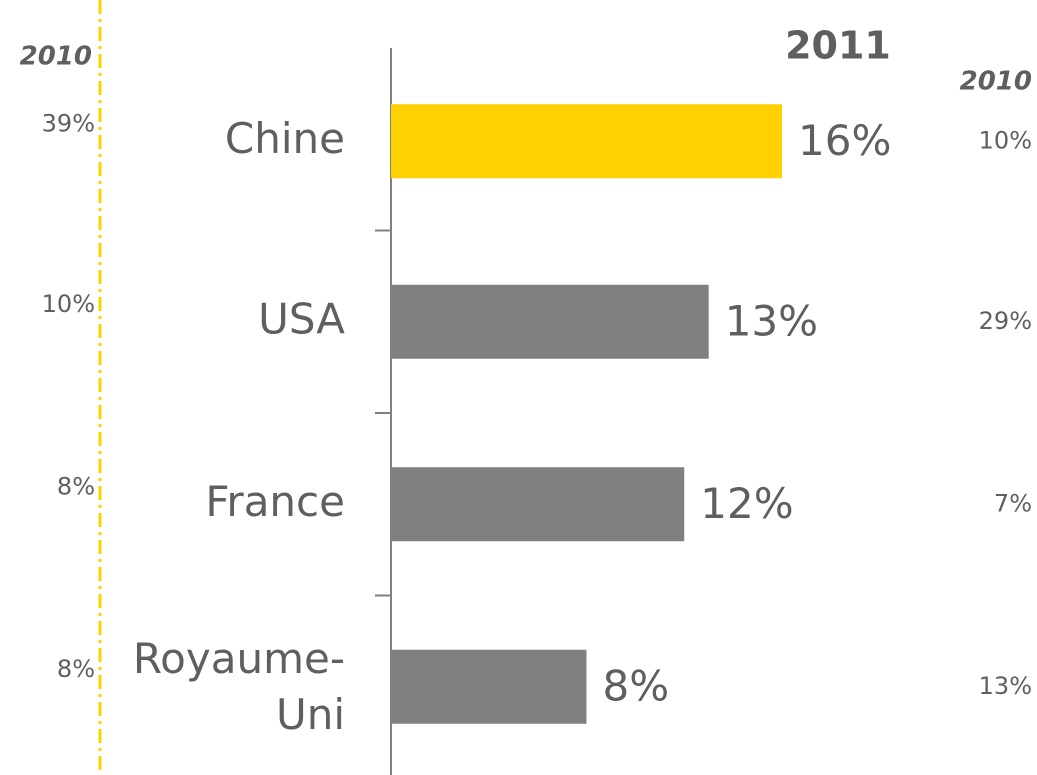 The width and height of the screenshot is (1037, 775). I want to click on right-column-value: 29%, so click(1005, 321).